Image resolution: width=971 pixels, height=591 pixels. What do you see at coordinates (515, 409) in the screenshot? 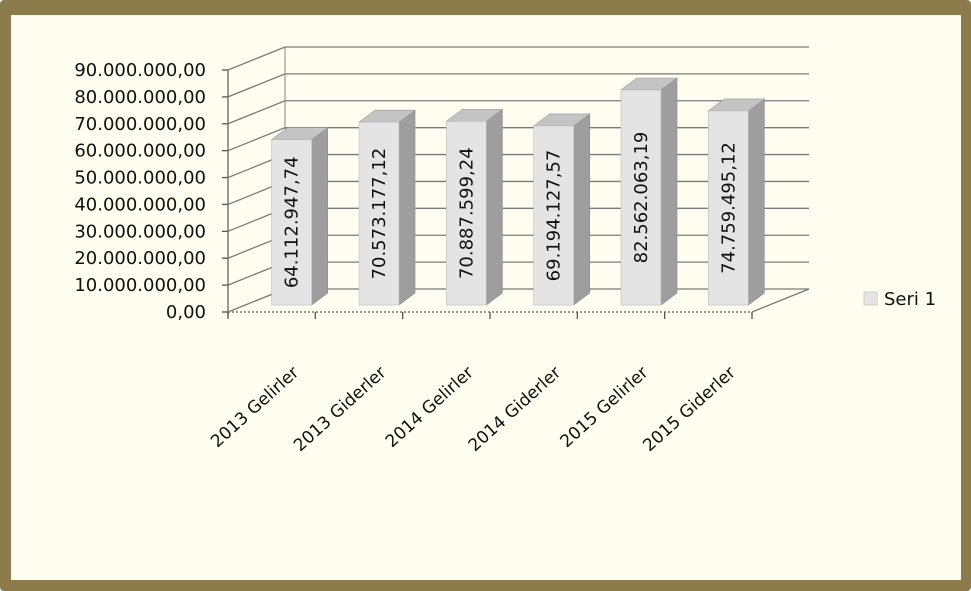
I see `x-tick-label: 2014 Giderler` at bounding box center [515, 409].